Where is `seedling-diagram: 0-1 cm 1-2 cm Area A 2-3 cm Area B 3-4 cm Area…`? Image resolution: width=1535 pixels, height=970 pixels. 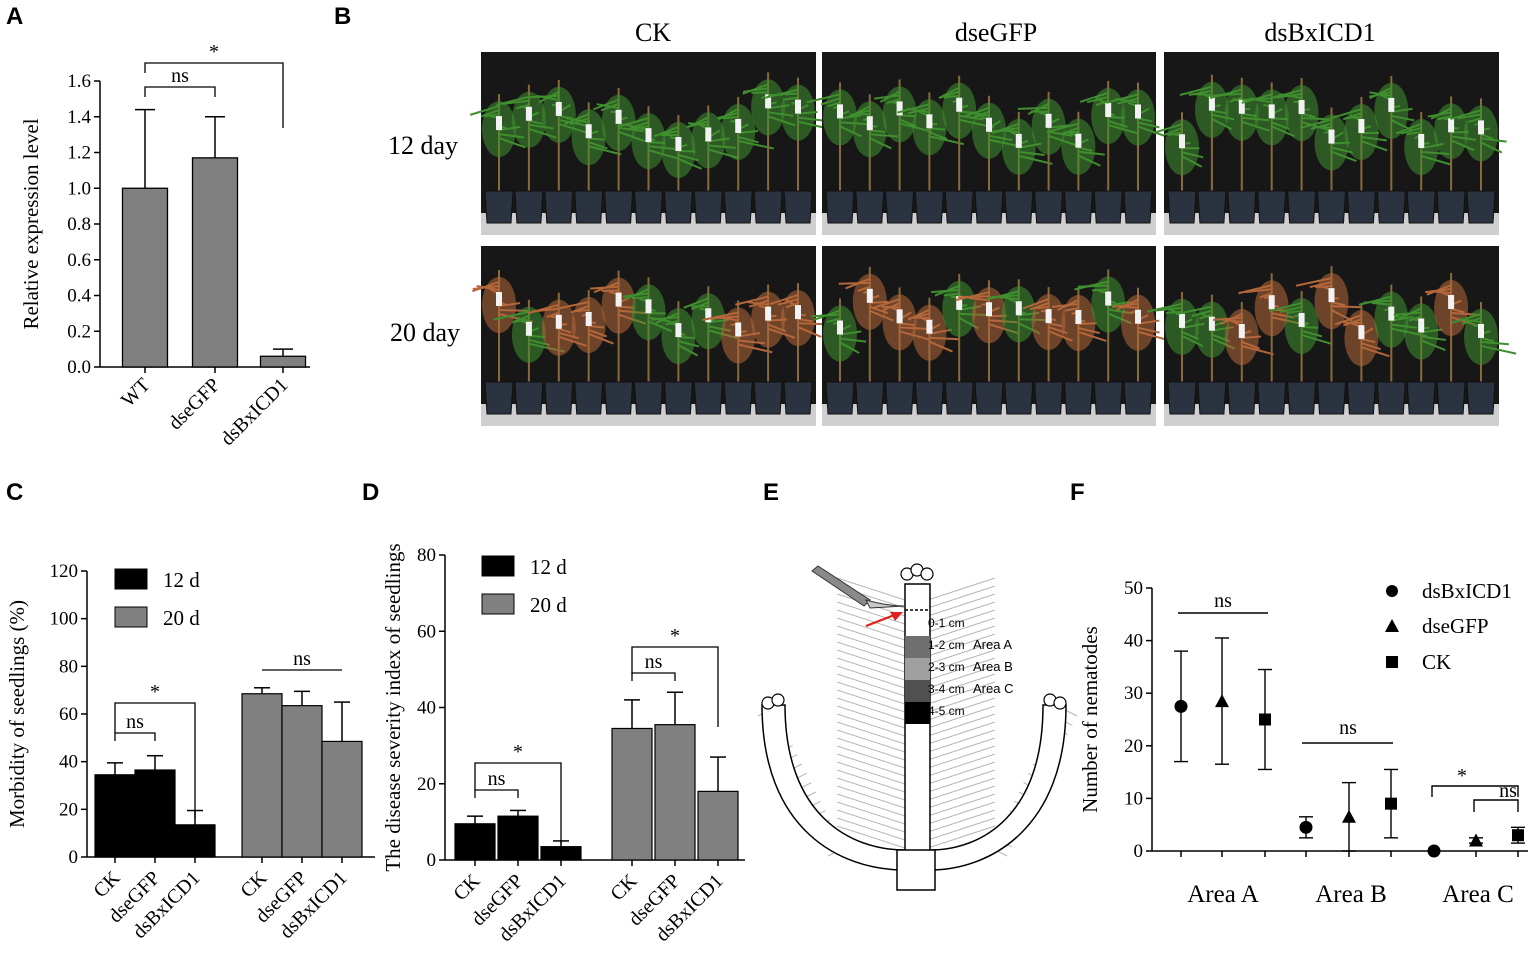 seedling-diagram: 0-1 cm 1-2 cm Area A 2-3 cm Area B 3-4 cm Area… is located at coordinates (917, 727).